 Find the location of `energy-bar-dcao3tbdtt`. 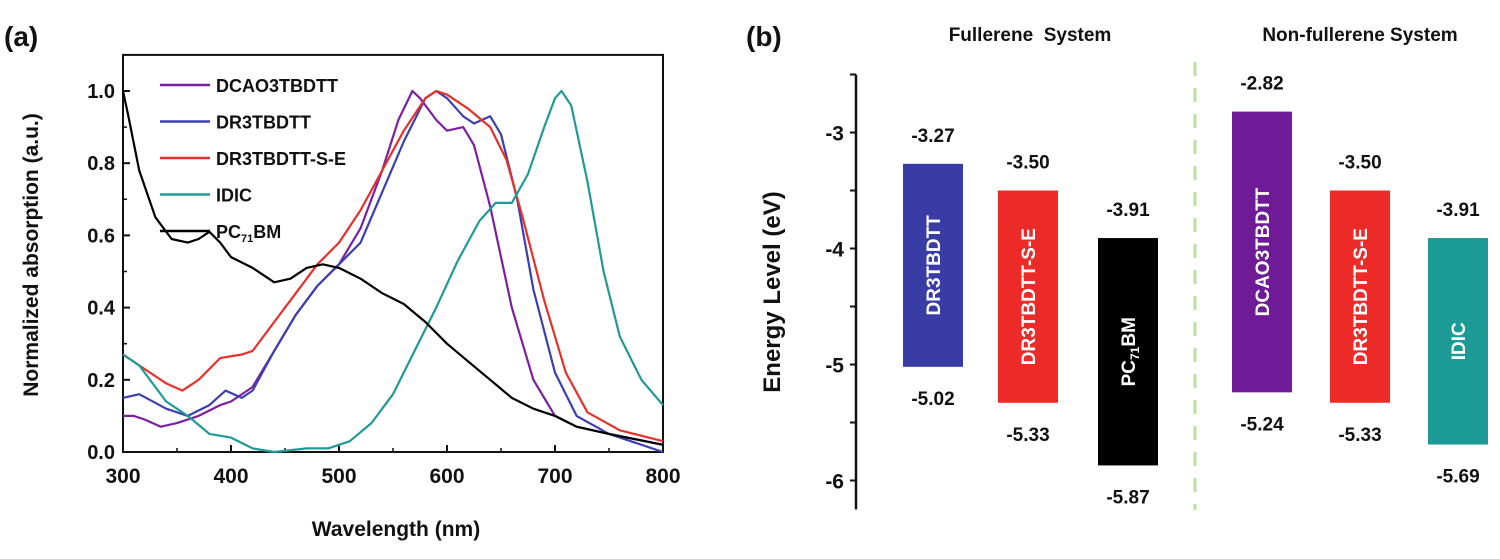

energy-bar-dcao3tbdtt is located at coordinates (1262, 252).